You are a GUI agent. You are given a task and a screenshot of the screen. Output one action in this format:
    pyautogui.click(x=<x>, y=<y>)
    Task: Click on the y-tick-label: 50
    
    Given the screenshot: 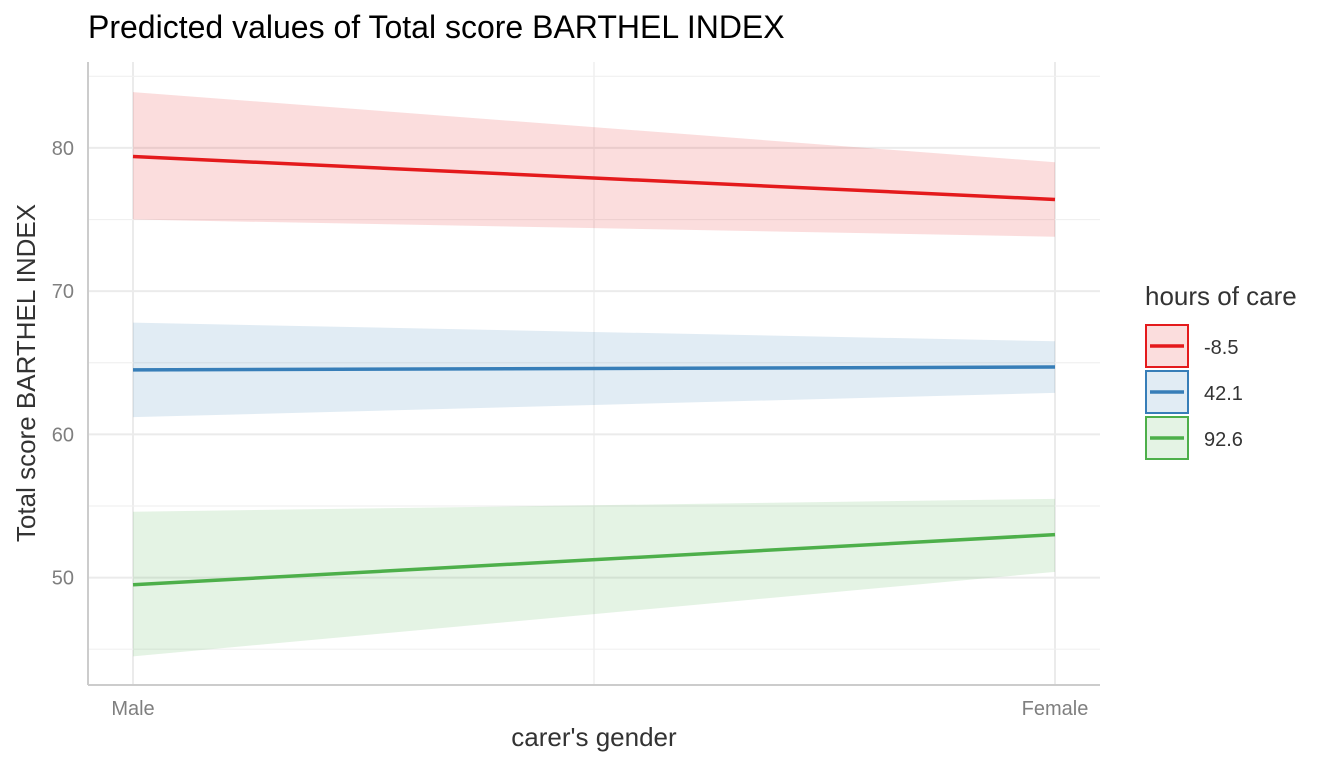 What is the action you would take?
    pyautogui.click(x=63, y=579)
    